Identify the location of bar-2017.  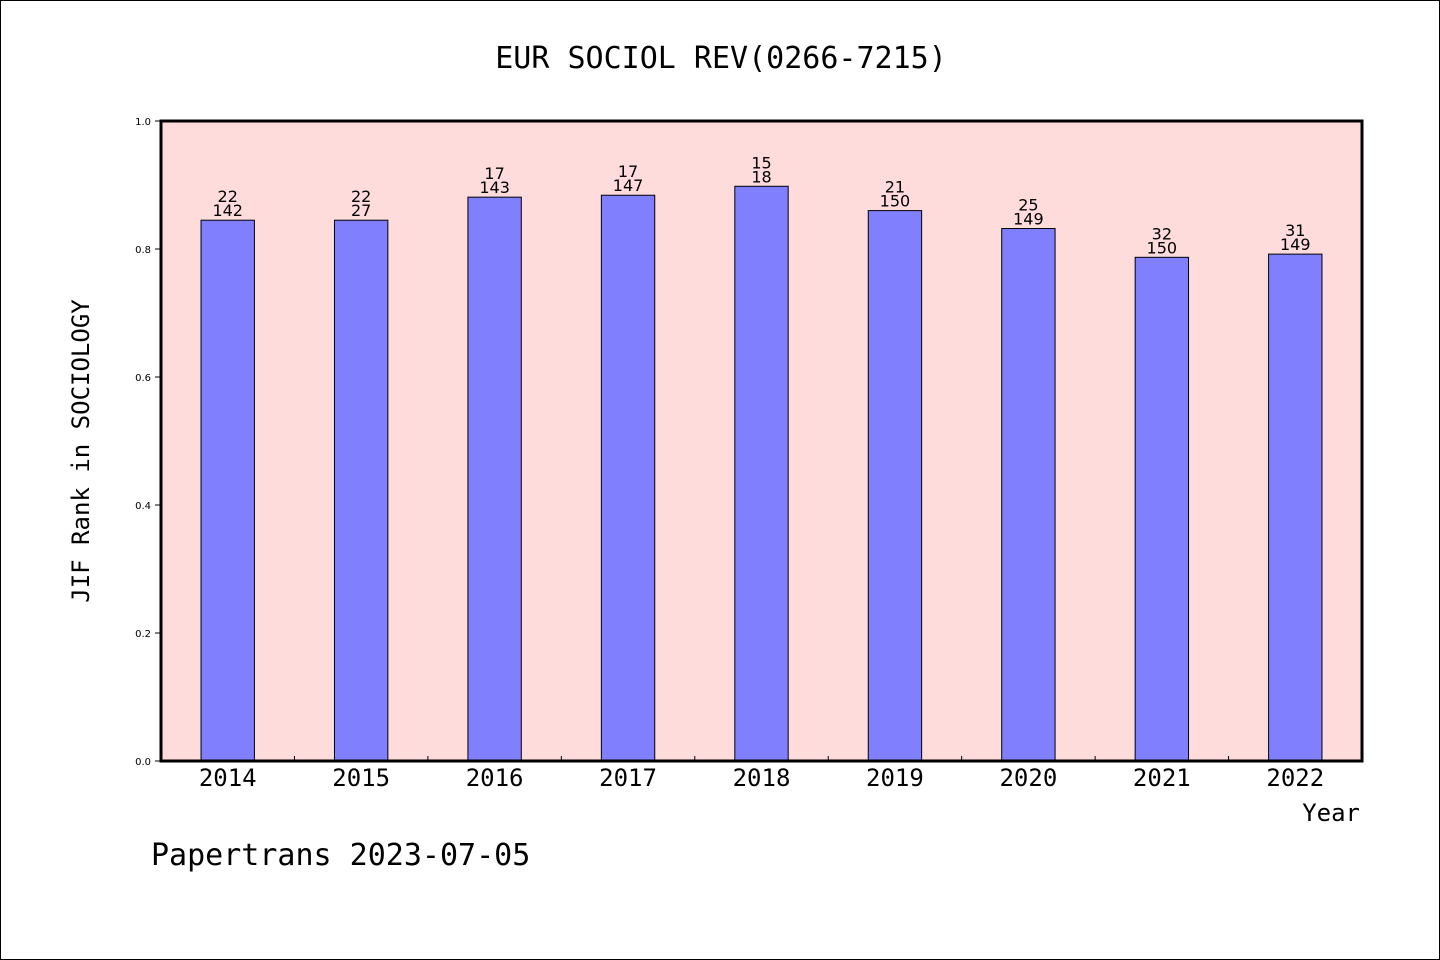
(628, 478).